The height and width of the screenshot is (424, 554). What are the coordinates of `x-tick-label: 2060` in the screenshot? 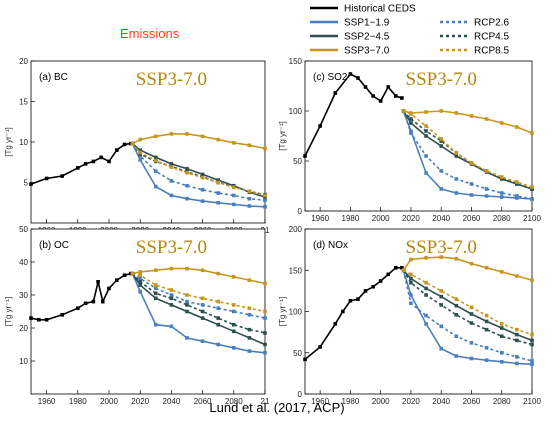 It's located at (472, 218).